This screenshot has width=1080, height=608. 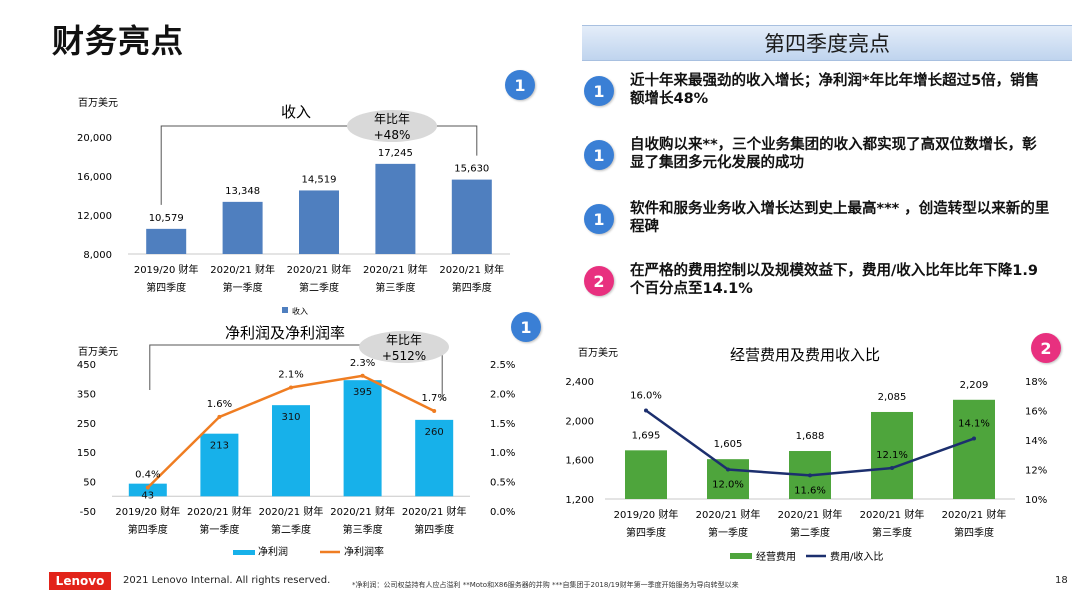 I want to click on y2-tick-label: 0.5%, so click(x=502, y=483).